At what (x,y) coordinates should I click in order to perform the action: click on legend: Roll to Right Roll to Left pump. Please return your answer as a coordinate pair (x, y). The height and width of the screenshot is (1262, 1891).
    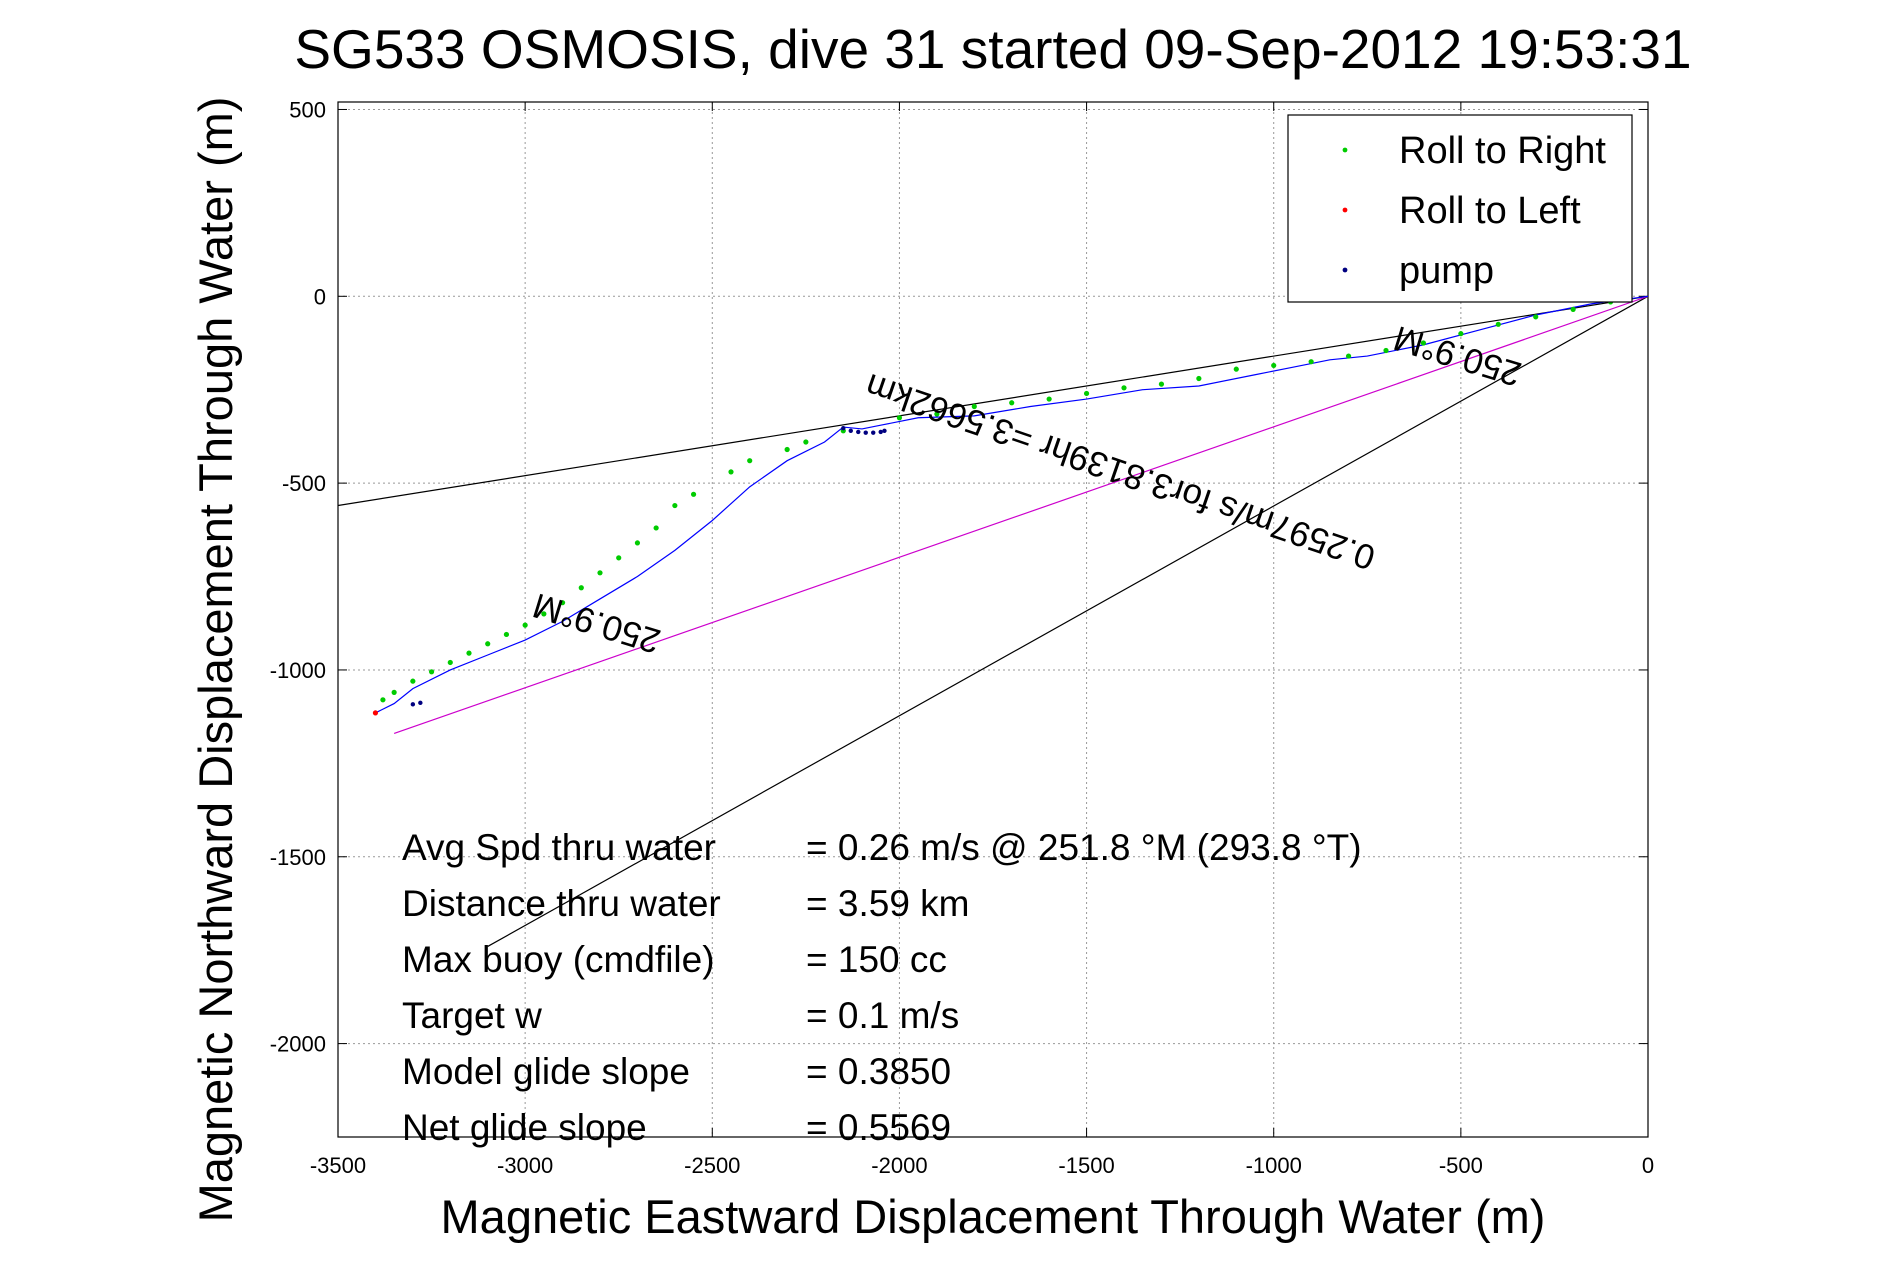
    Looking at the image, I should click on (1460, 208).